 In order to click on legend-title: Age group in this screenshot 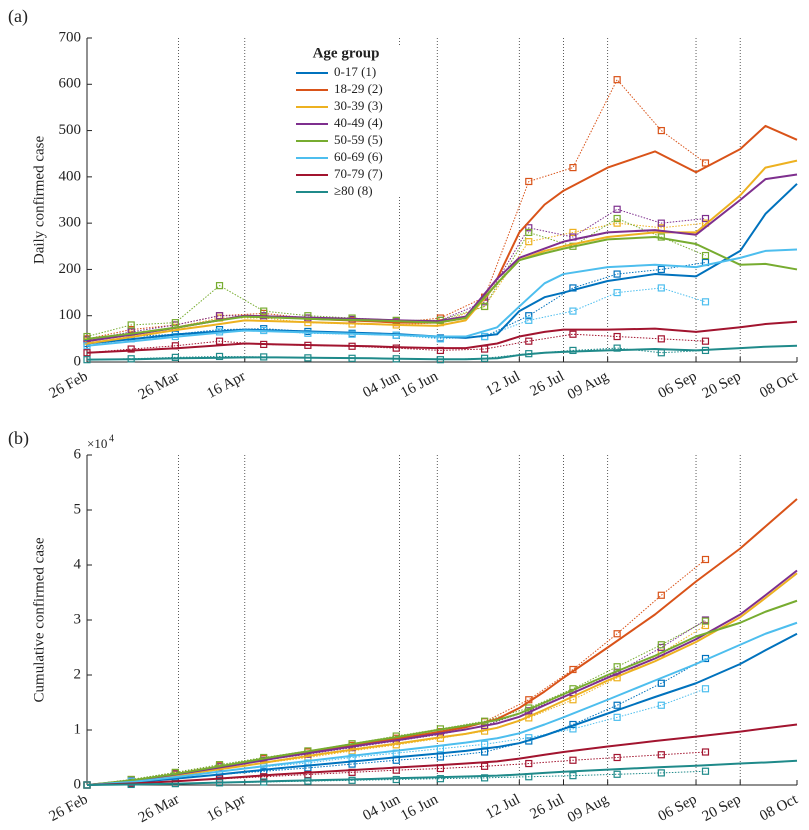, I will do `click(346, 53)`.